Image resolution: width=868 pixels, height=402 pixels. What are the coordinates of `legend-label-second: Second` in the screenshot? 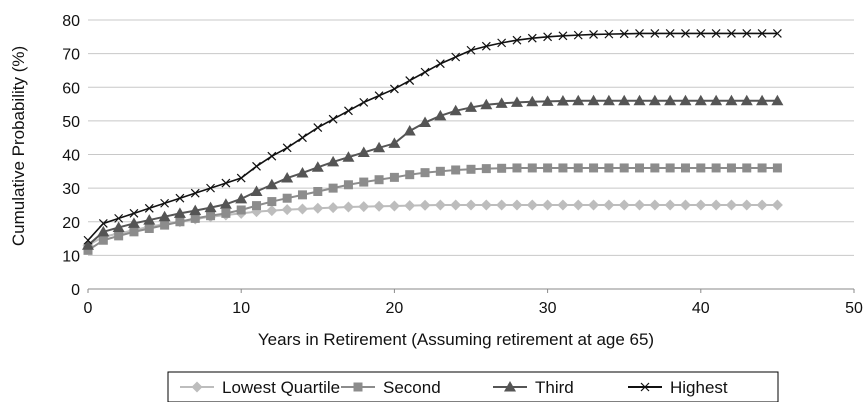 It's located at (412, 387).